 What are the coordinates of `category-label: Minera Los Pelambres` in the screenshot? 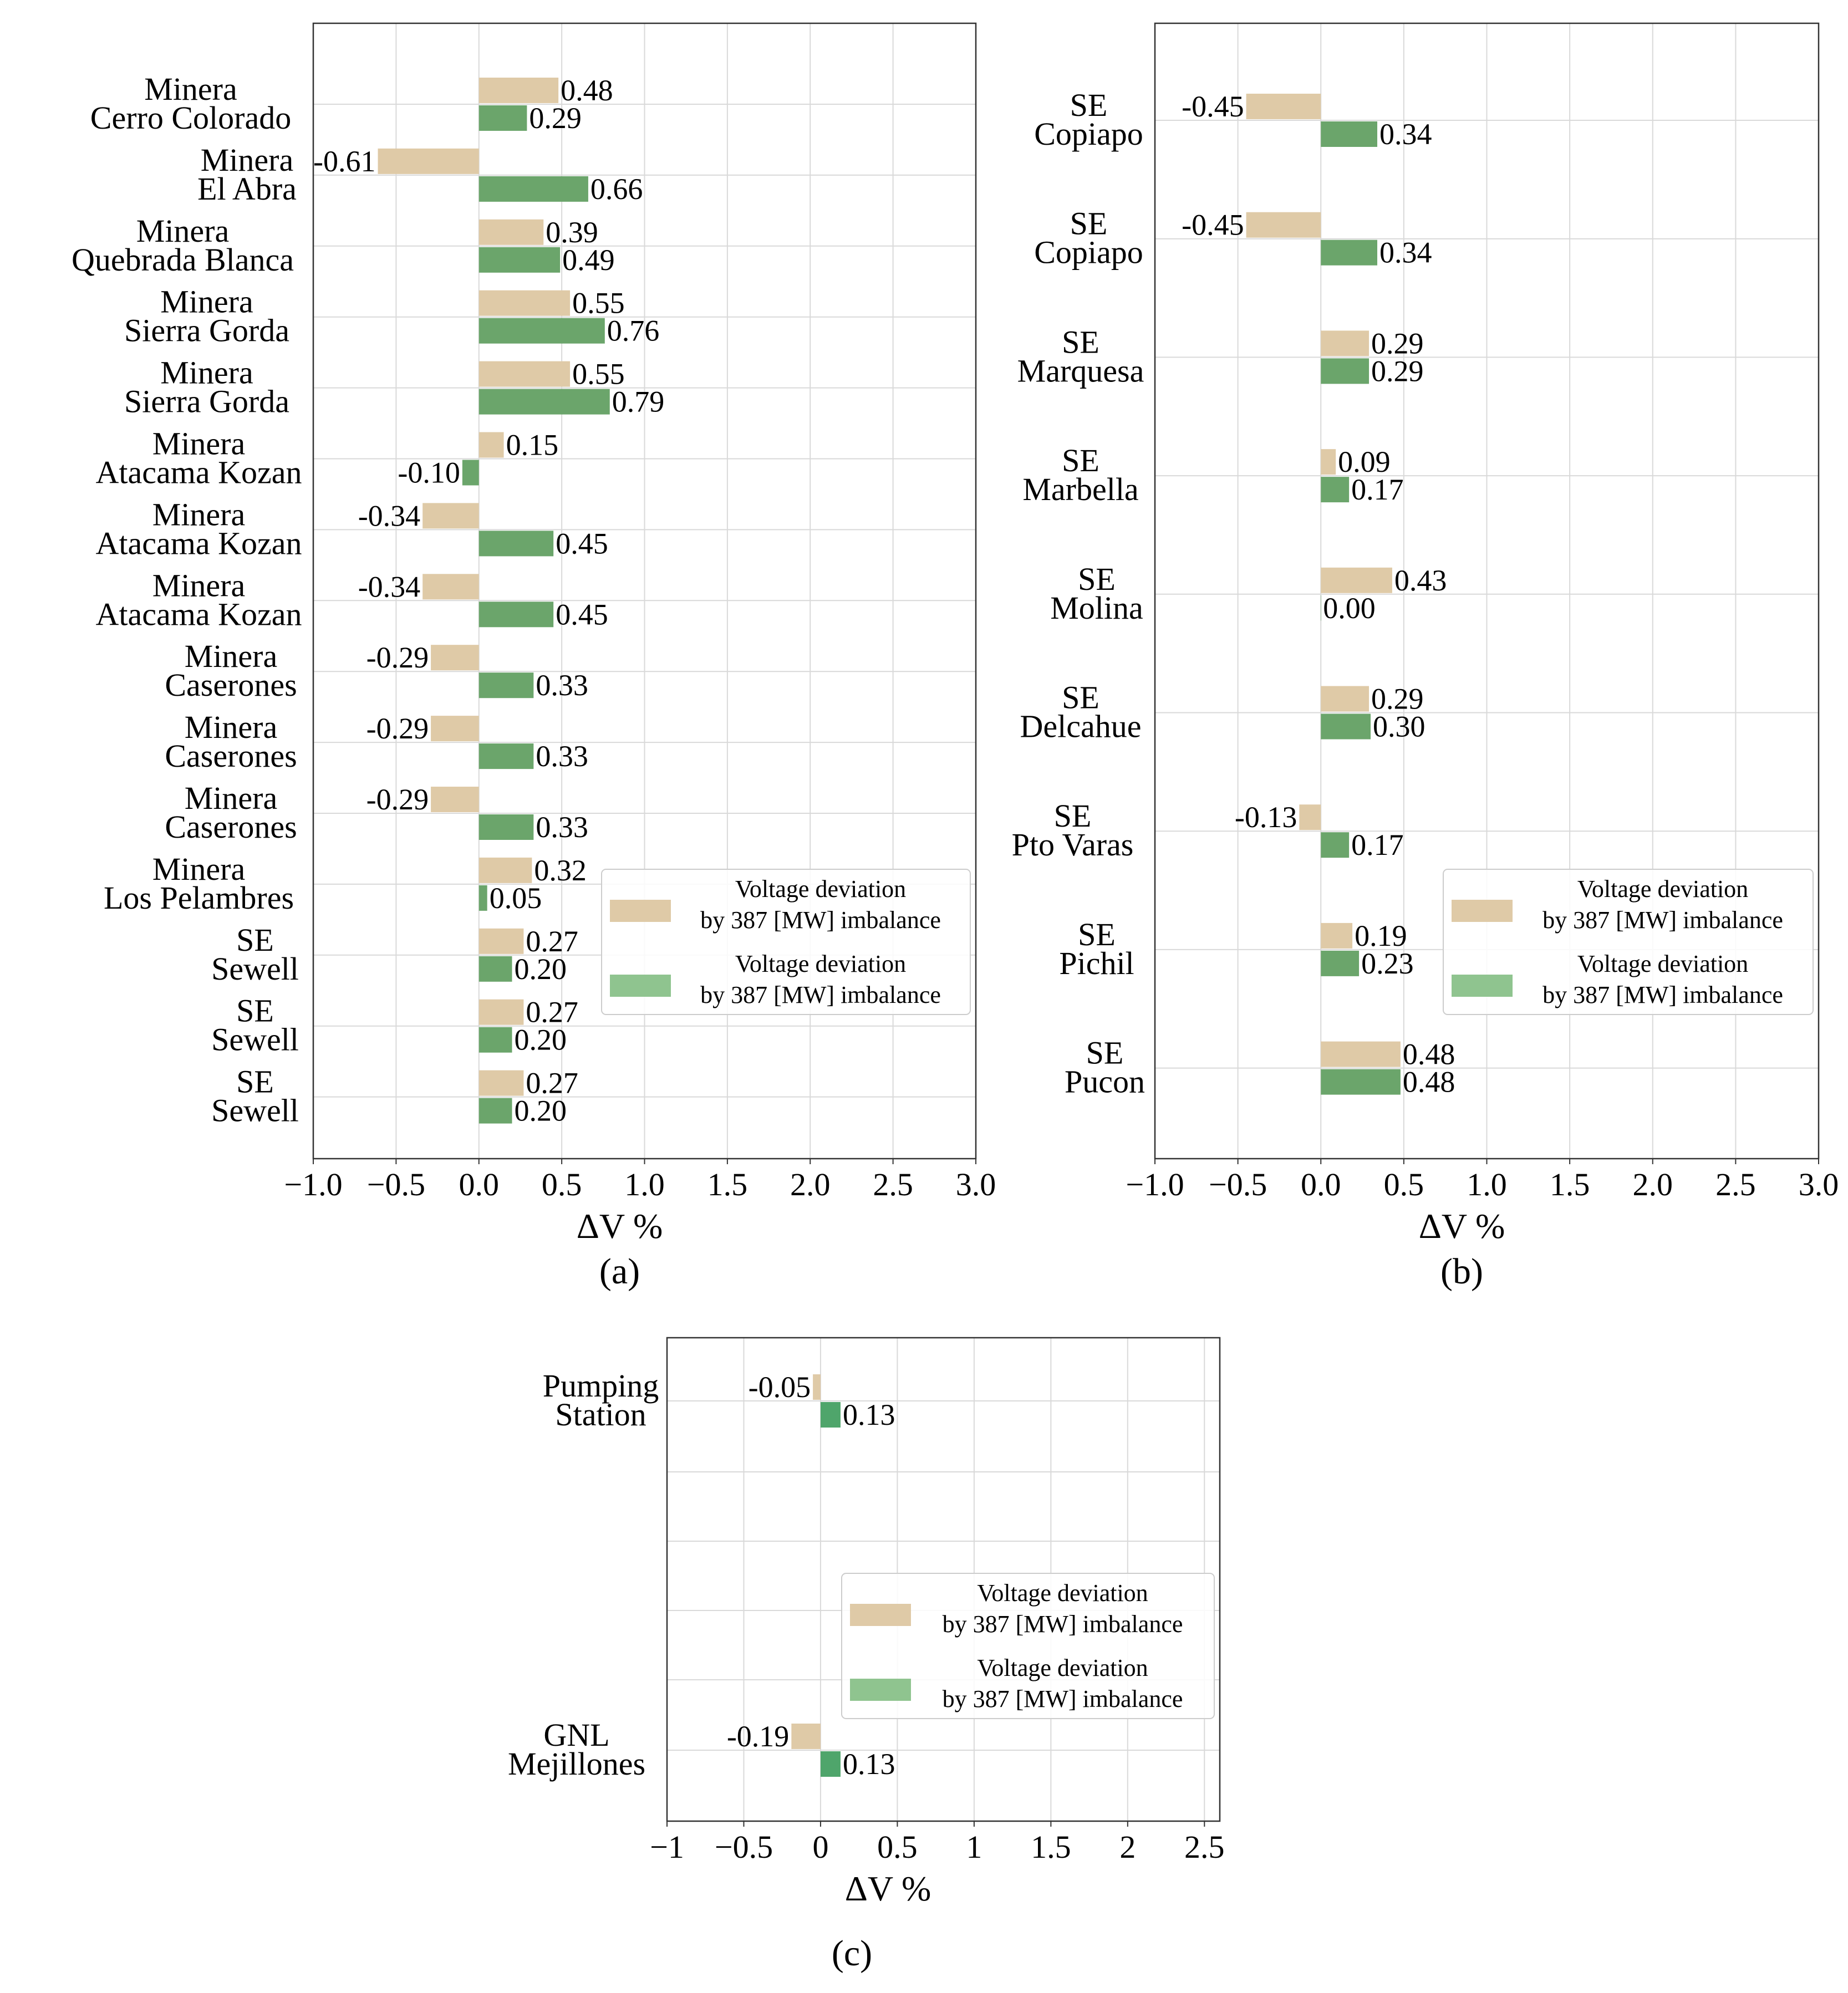 It's located at (199, 883).